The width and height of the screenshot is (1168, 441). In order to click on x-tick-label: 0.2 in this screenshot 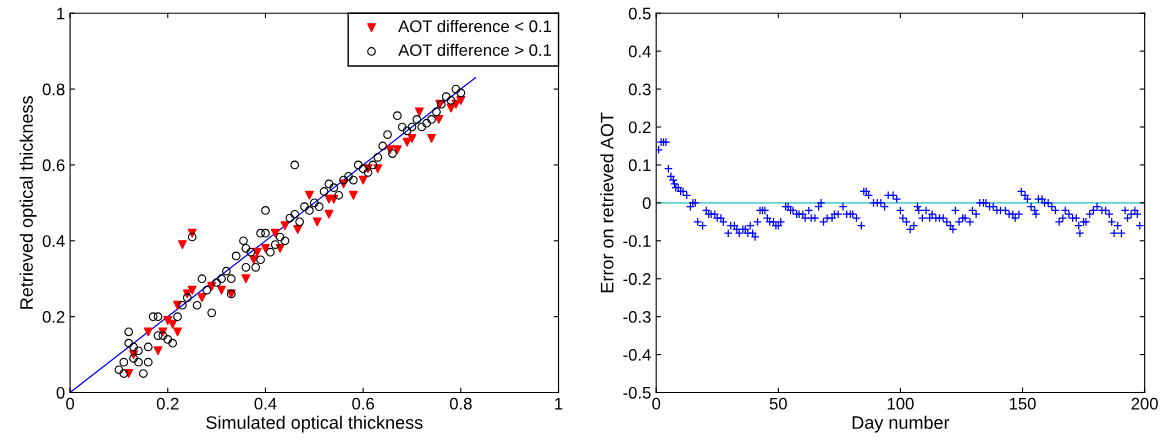, I will do `click(167, 403)`.